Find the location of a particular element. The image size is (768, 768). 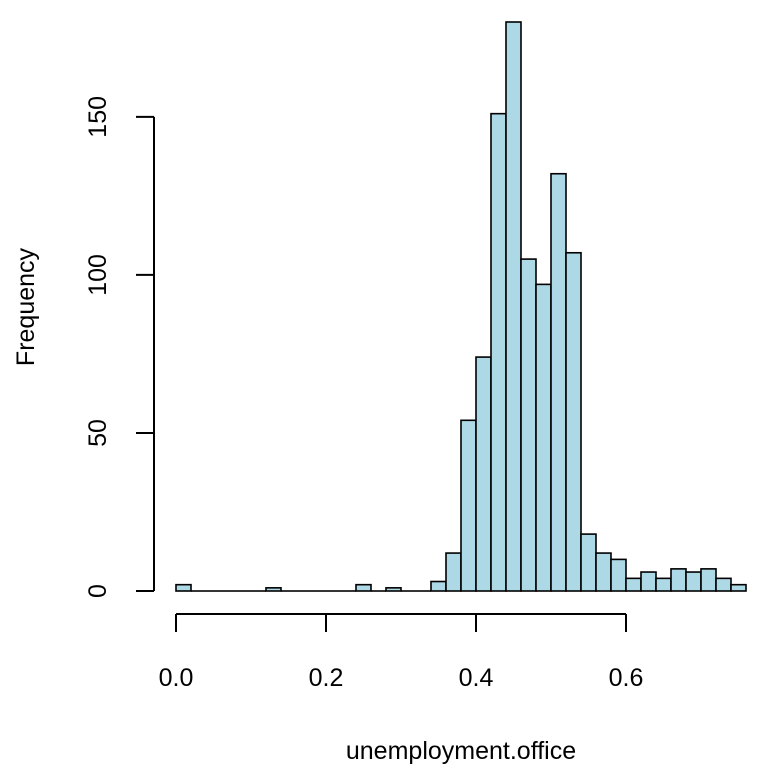

x-axis: 0.0 0.2 0.4 0.6 is located at coordinates (401, 652).